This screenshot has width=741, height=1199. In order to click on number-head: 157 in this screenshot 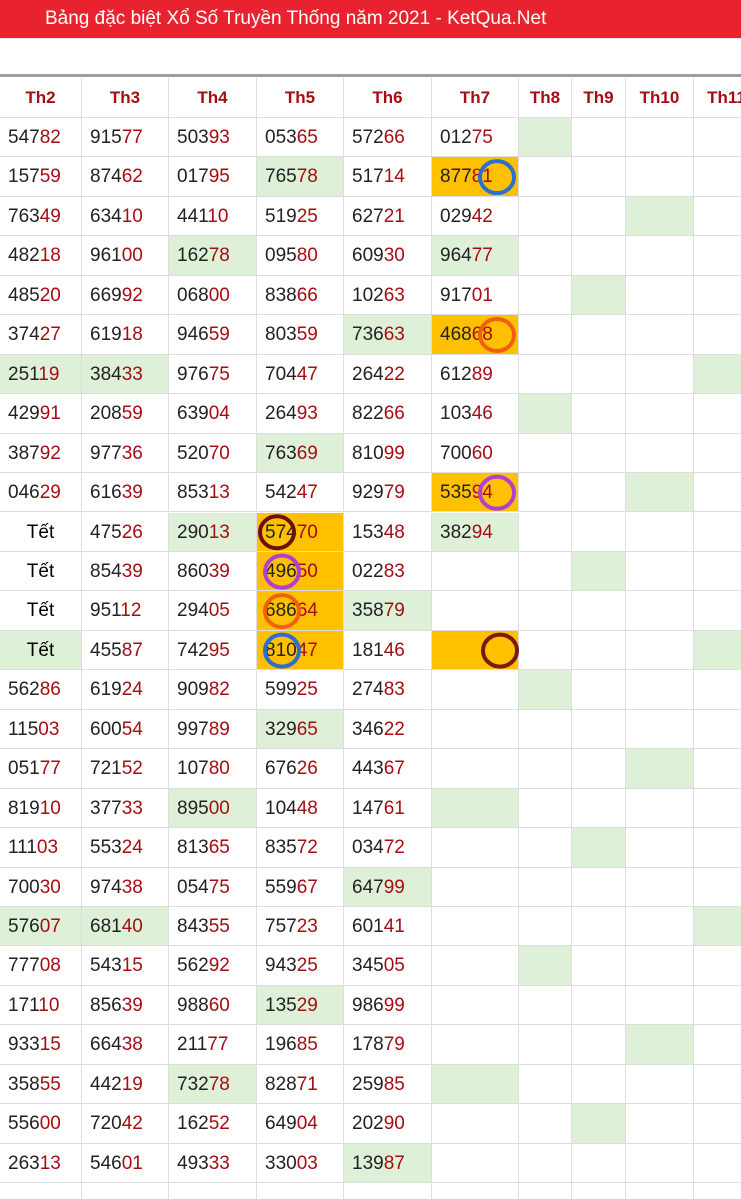, I will do `click(24, 177)`.